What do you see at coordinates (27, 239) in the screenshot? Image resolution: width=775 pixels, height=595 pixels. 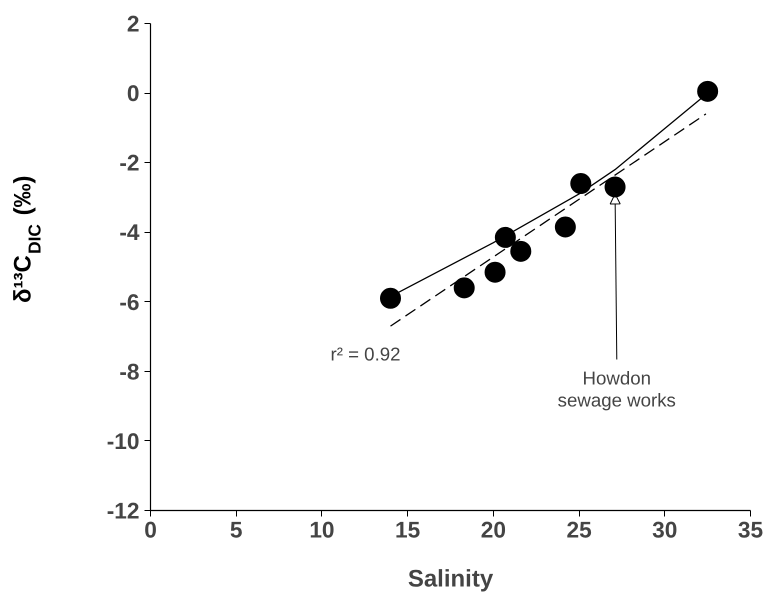 I see `y-axis-title: δ¹³CDIC (‰)` at bounding box center [27, 239].